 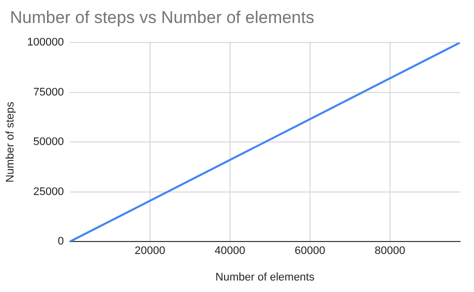 What do you see at coordinates (150, 251) in the screenshot?
I see `x-tick-label: 20000` at bounding box center [150, 251].